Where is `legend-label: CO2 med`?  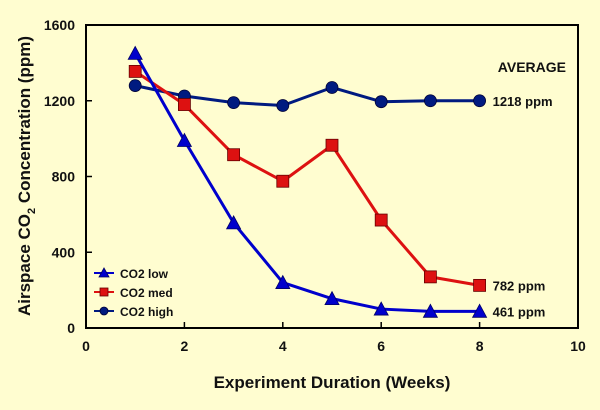 legend-label: CO2 med is located at coordinates (146, 293).